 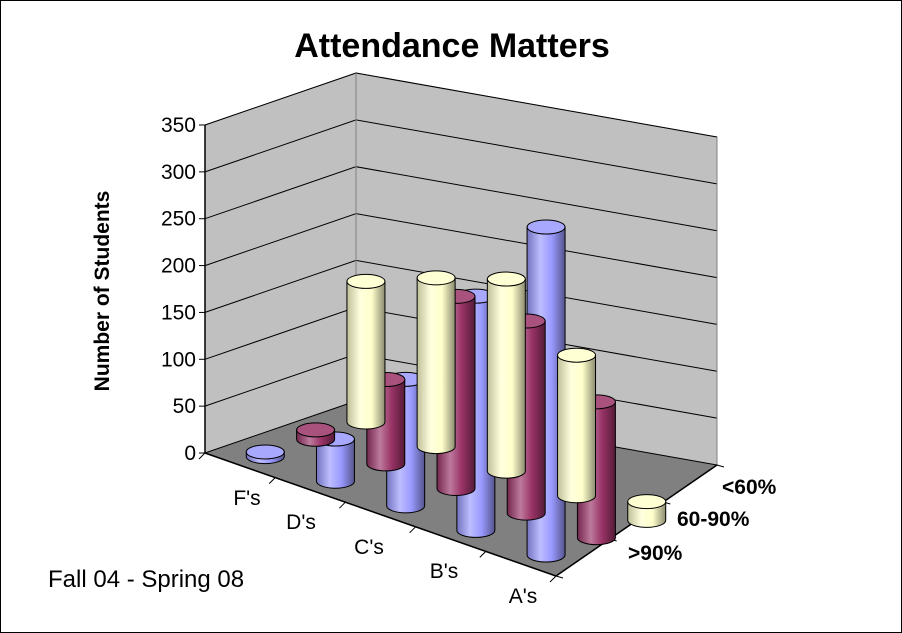 I want to click on x-axis-line, so click(x=380, y=514).